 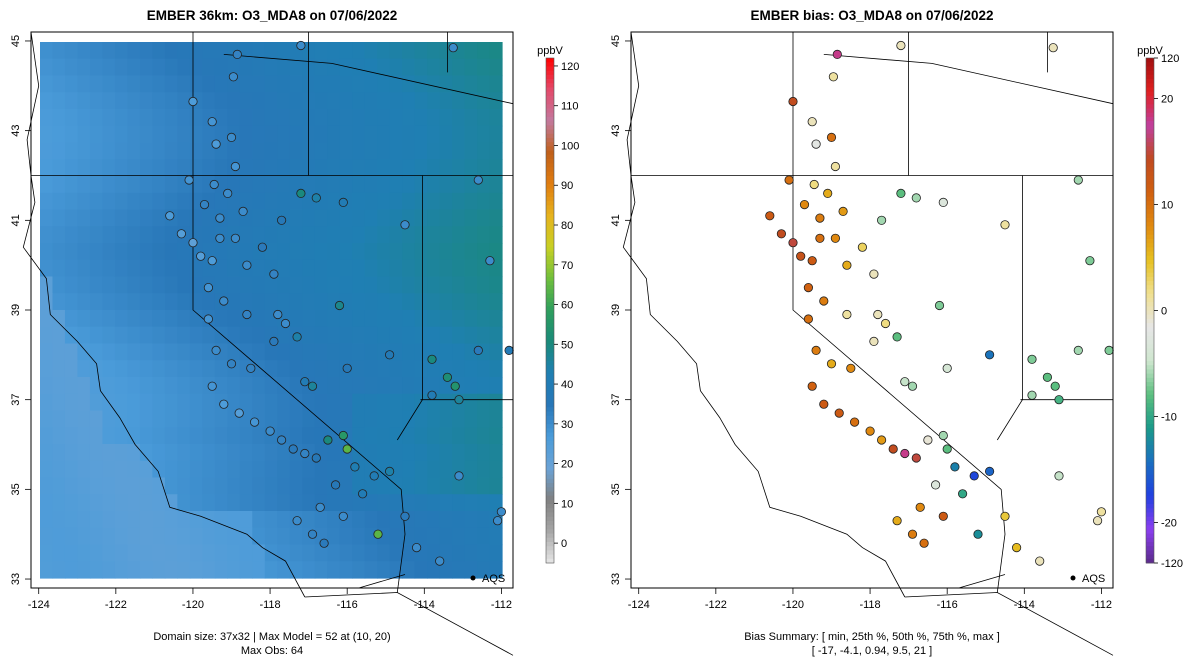 I want to click on colorbar-tick-label: -20, so click(x=1169, y=524).